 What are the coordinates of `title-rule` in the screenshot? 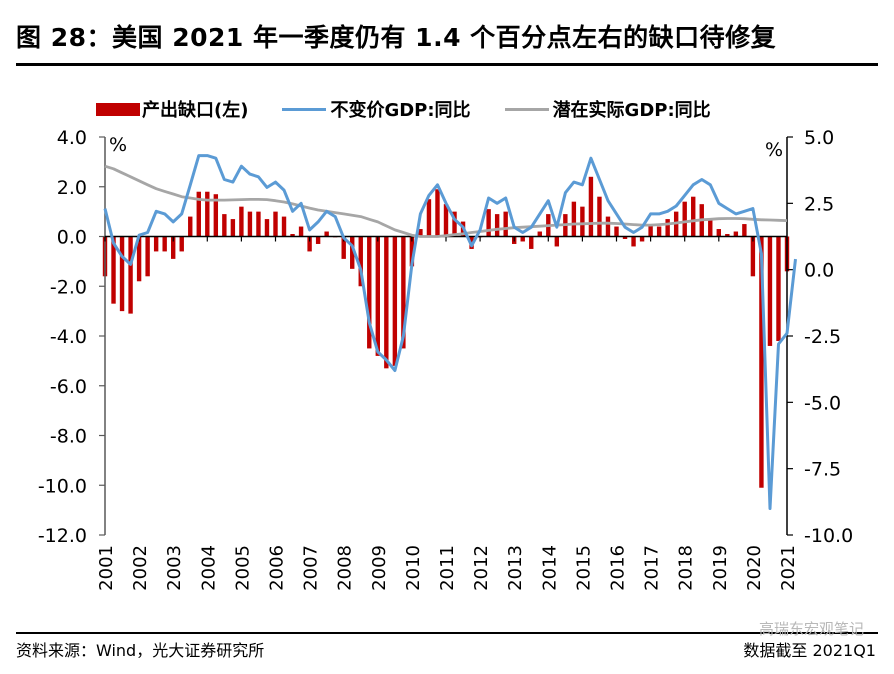 It's located at (447, 64).